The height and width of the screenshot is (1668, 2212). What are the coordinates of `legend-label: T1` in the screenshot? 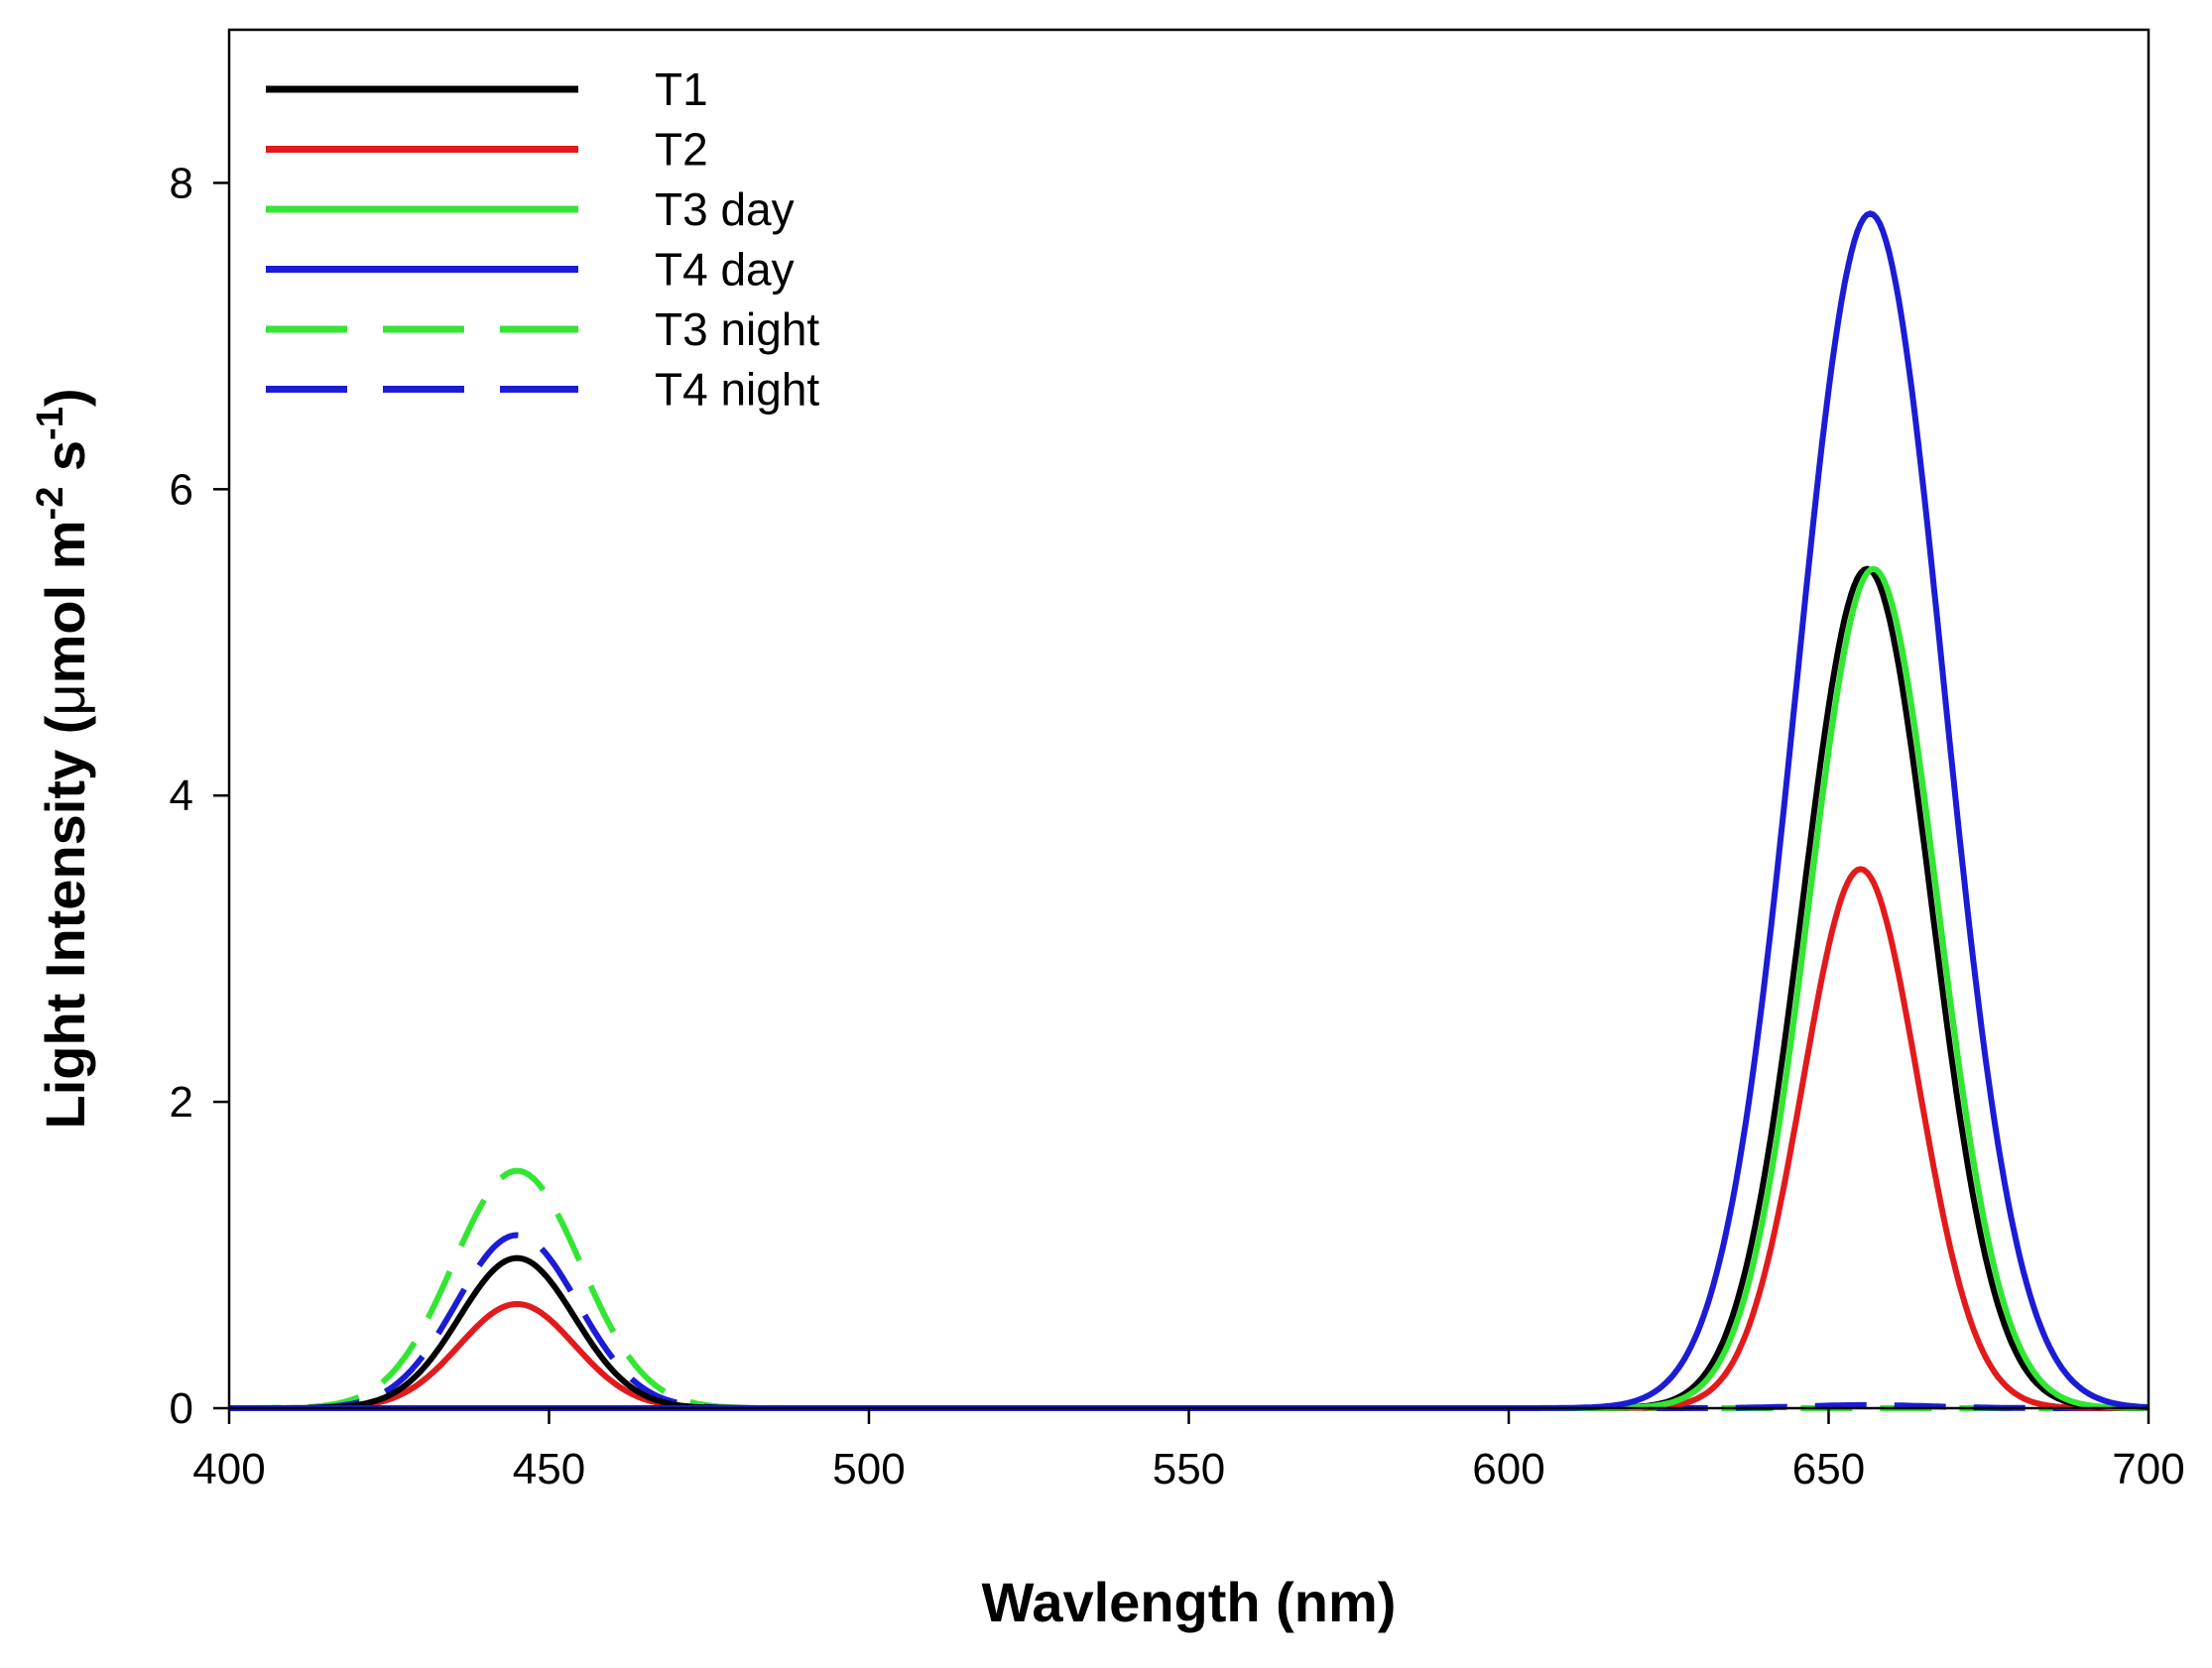 It's located at (681, 89).